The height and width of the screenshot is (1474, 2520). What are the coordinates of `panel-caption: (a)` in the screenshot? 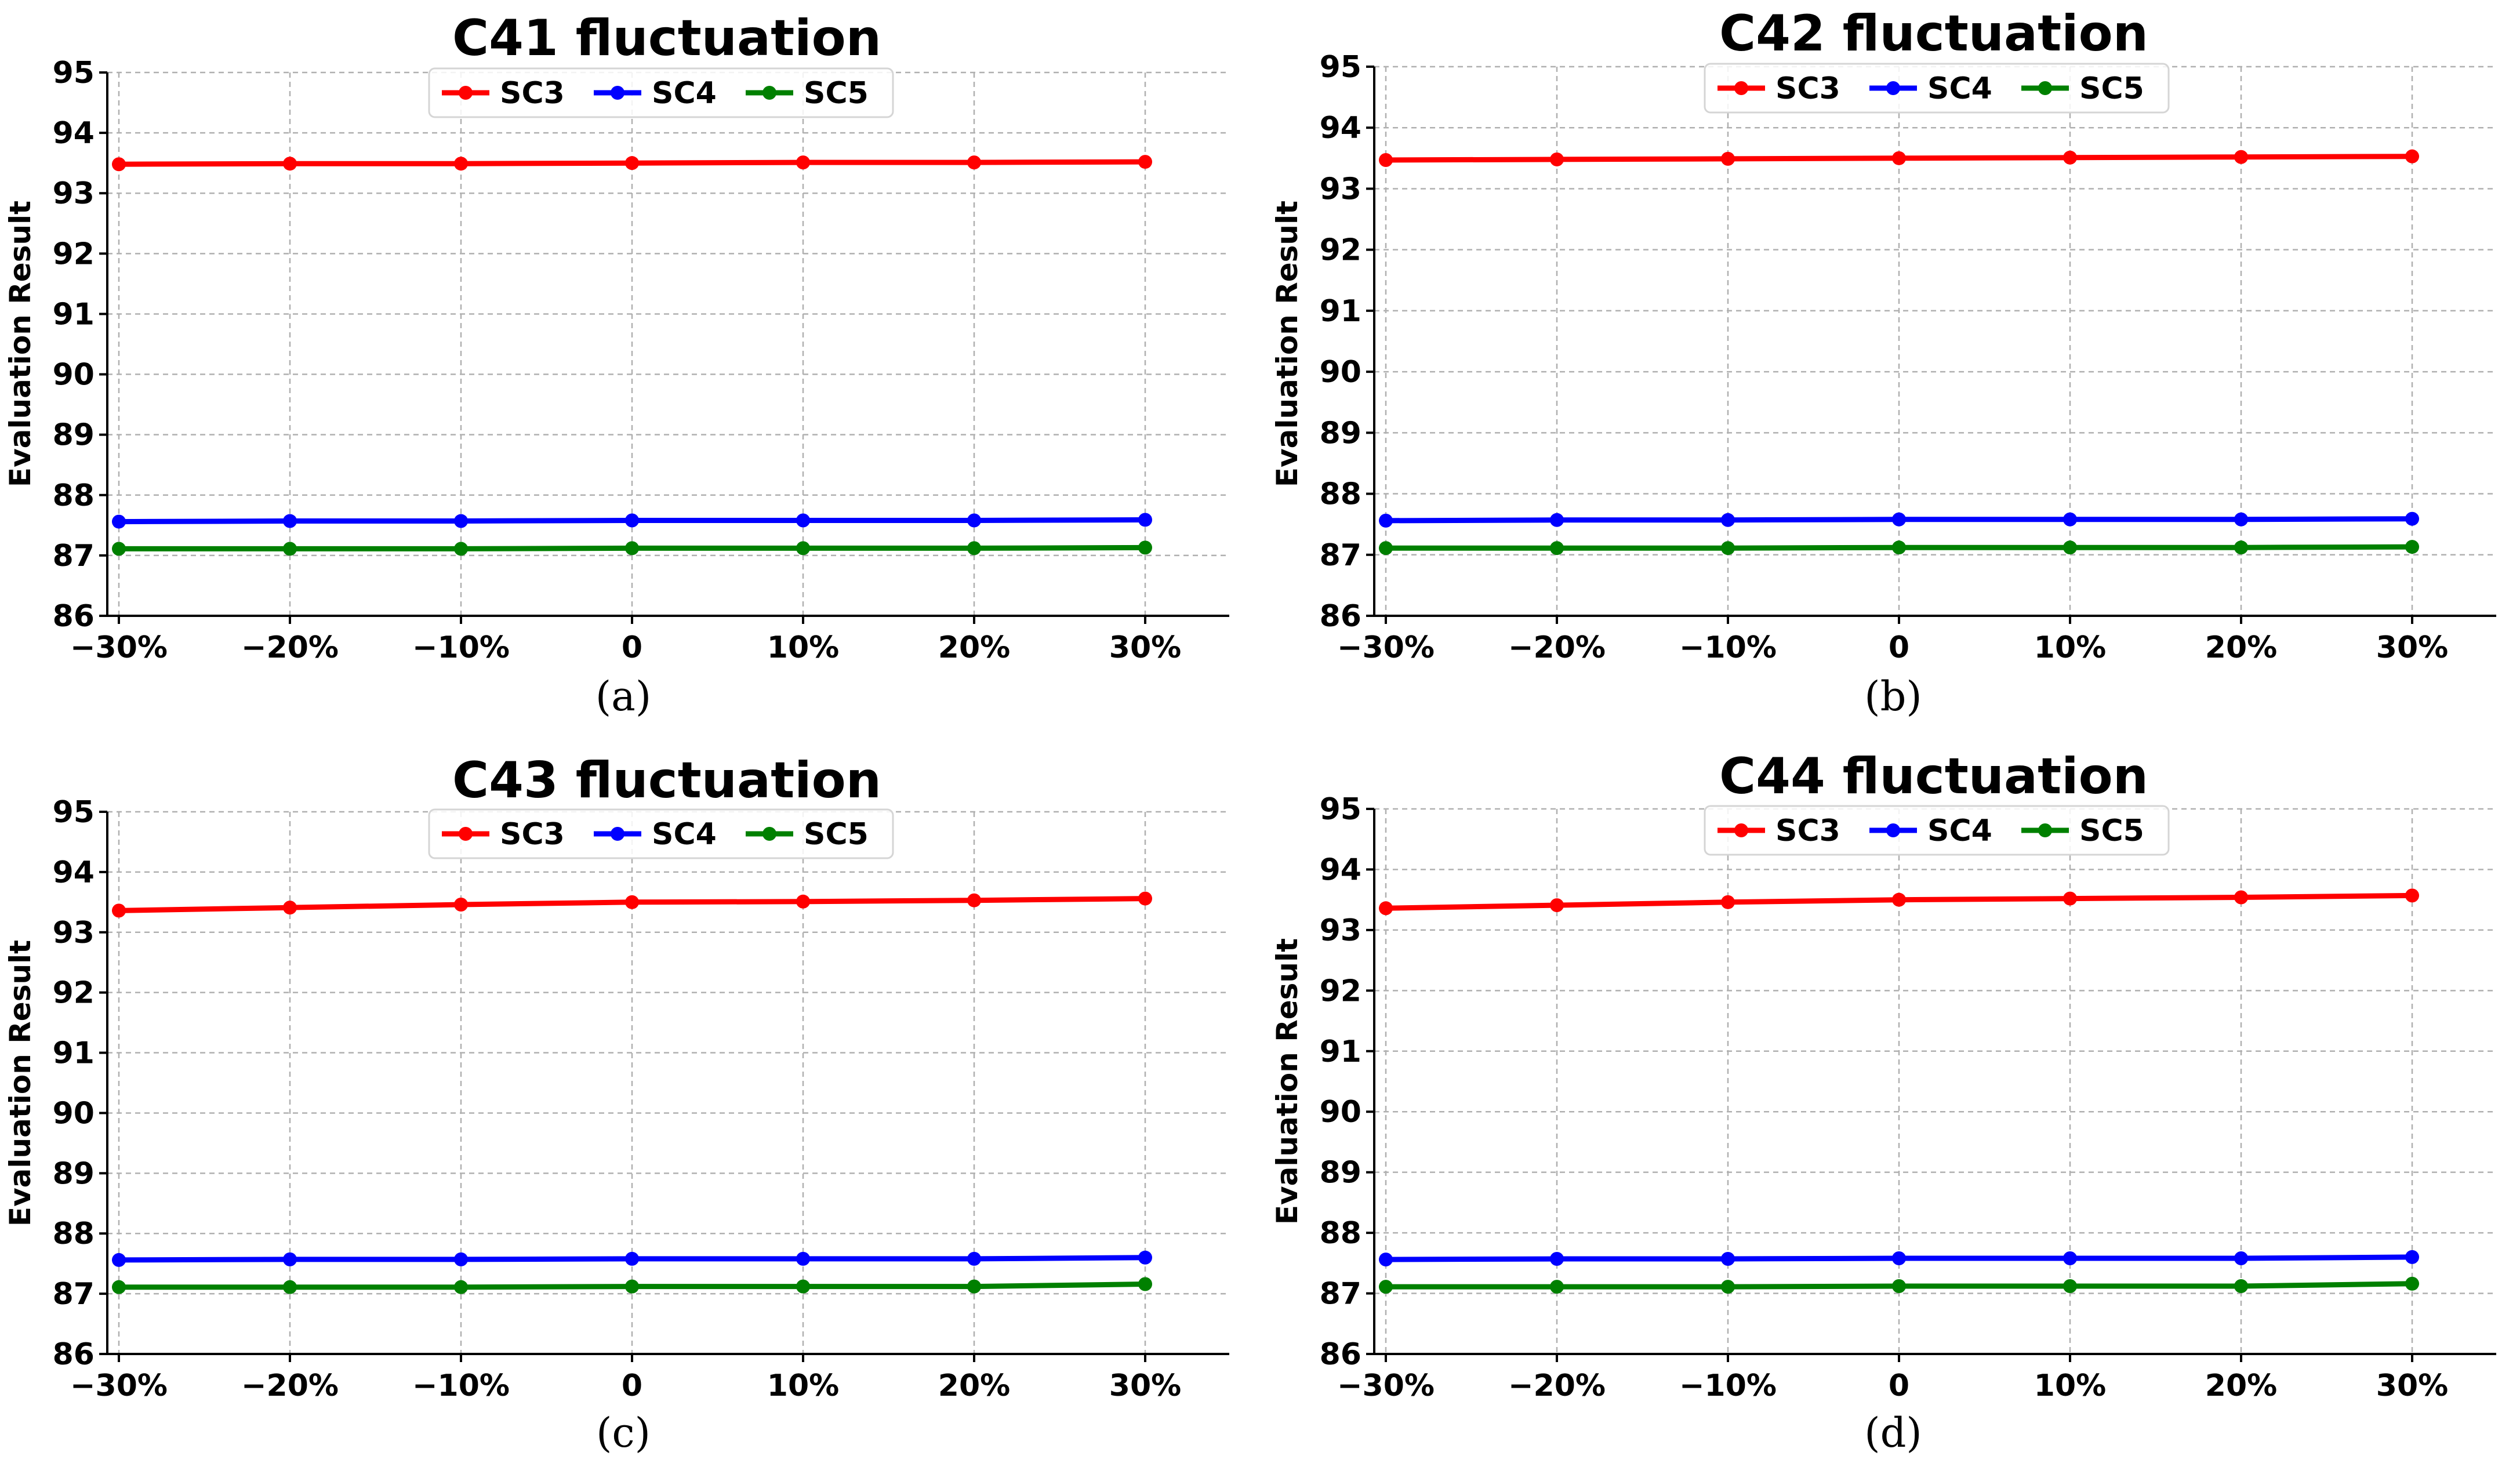 It's located at (623, 696).